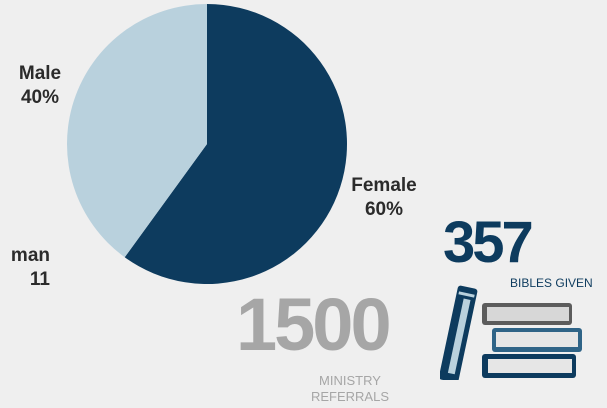 This screenshot has width=607, height=408. Describe the element at coordinates (350, 380) in the screenshot. I see `ministry-referrals-caption-line1: MINISTRY` at that location.